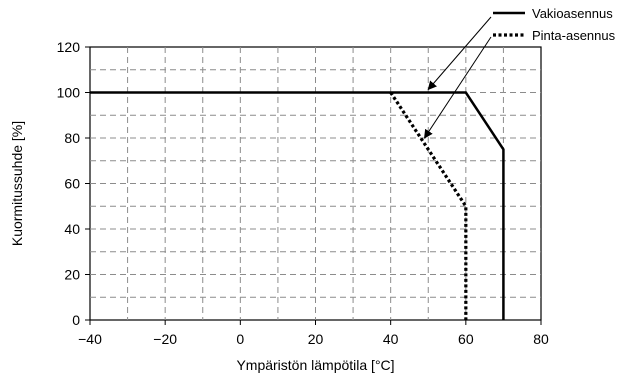 The image size is (633, 378). Describe the element at coordinates (165, 339) in the screenshot. I see `x-tick-label: −20` at that location.